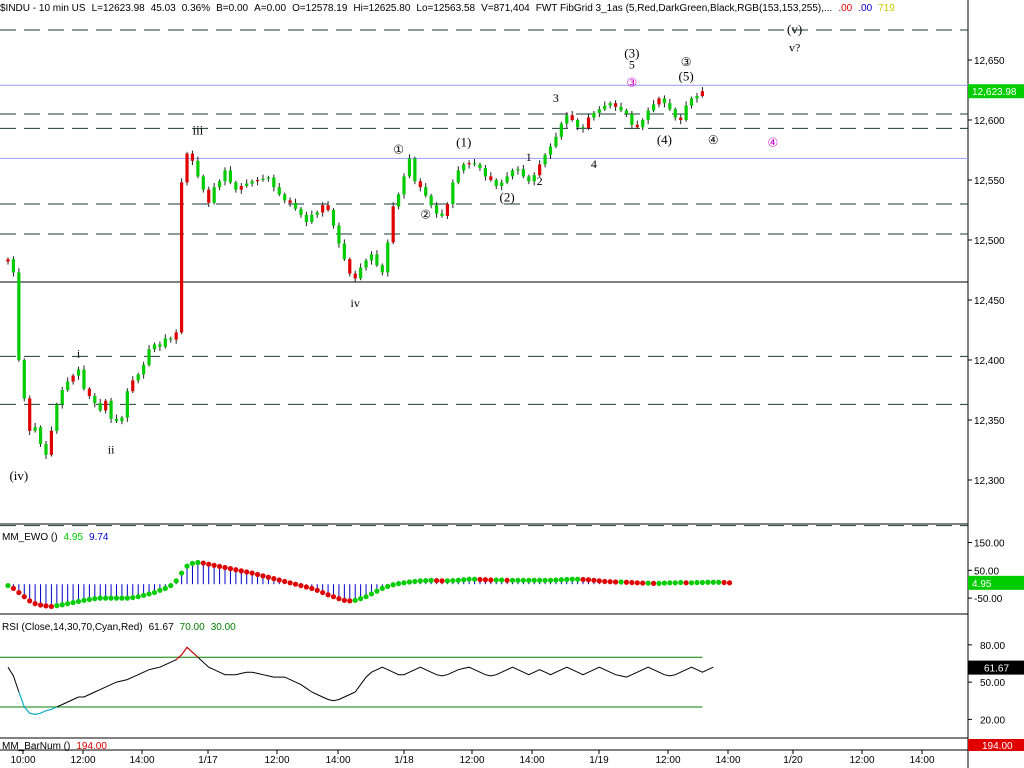 The width and height of the screenshot is (1024, 768). Describe the element at coordinates (163, 8) in the screenshot. I see `net-change: 45.03` at that location.